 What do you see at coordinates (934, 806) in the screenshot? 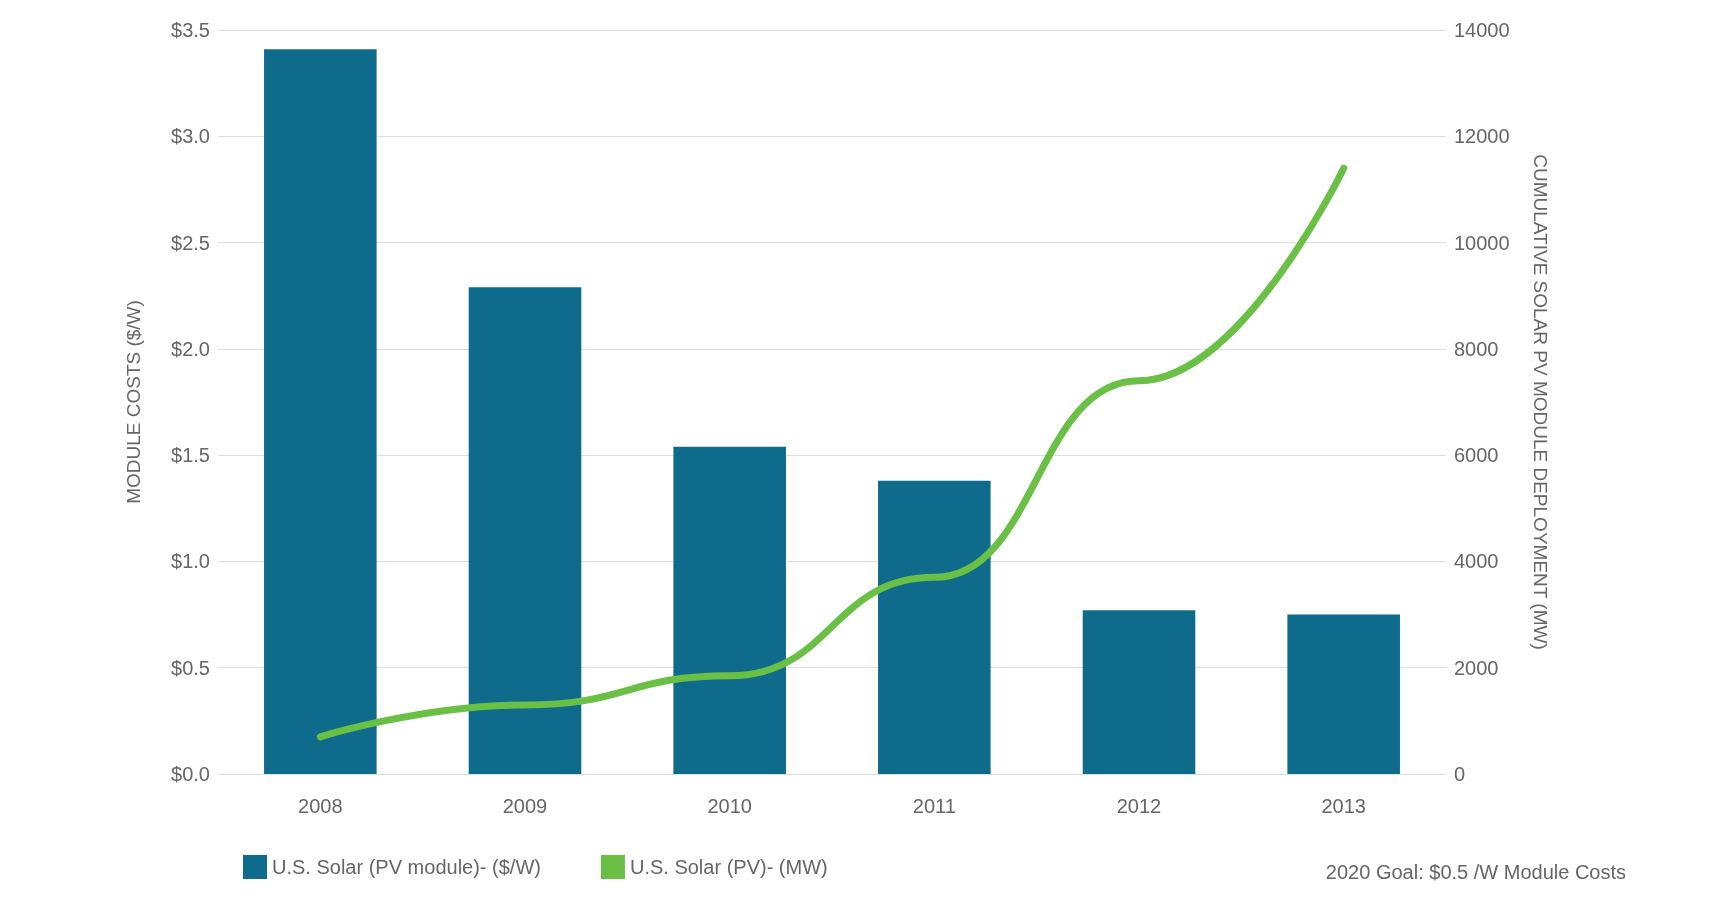
I see `x-tick-label: 2011` at bounding box center [934, 806].